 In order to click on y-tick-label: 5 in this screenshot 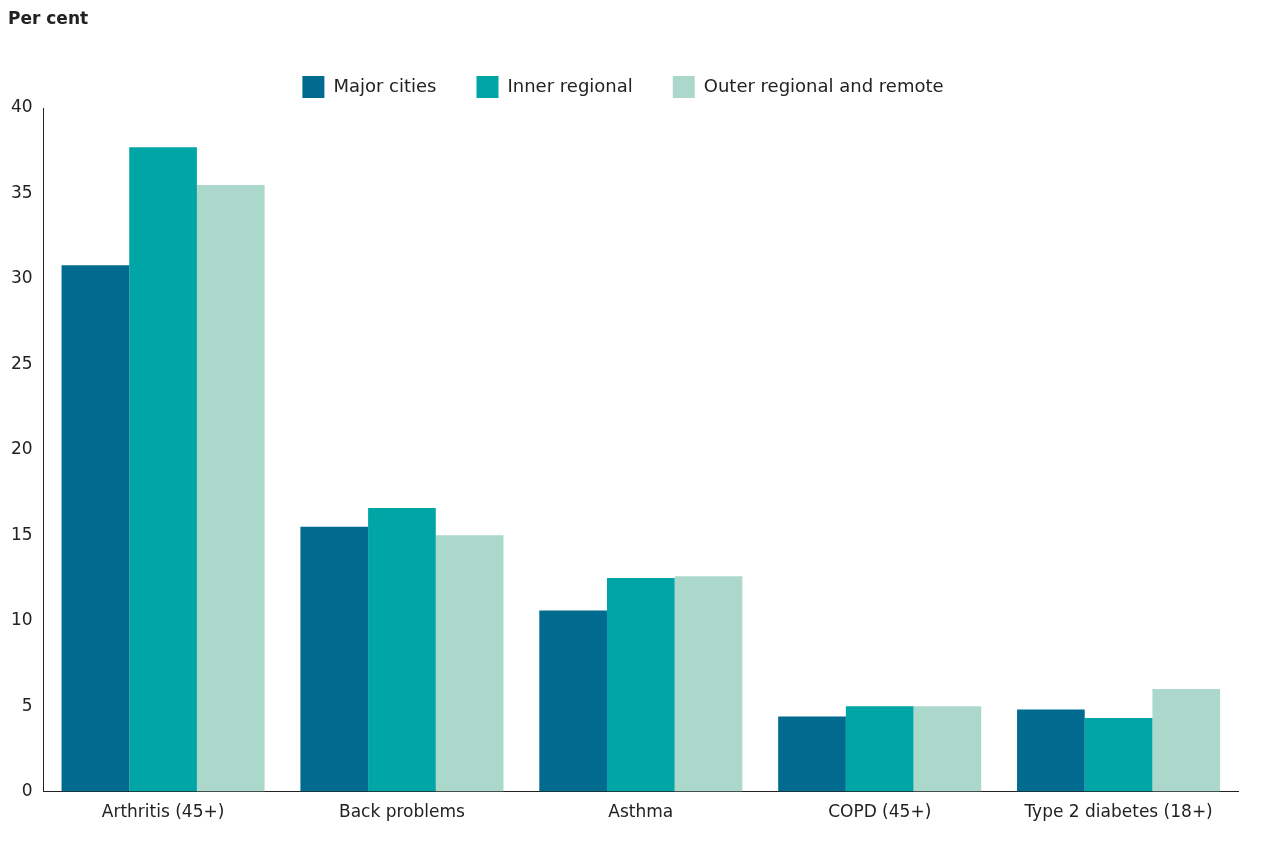, I will do `click(27, 704)`.